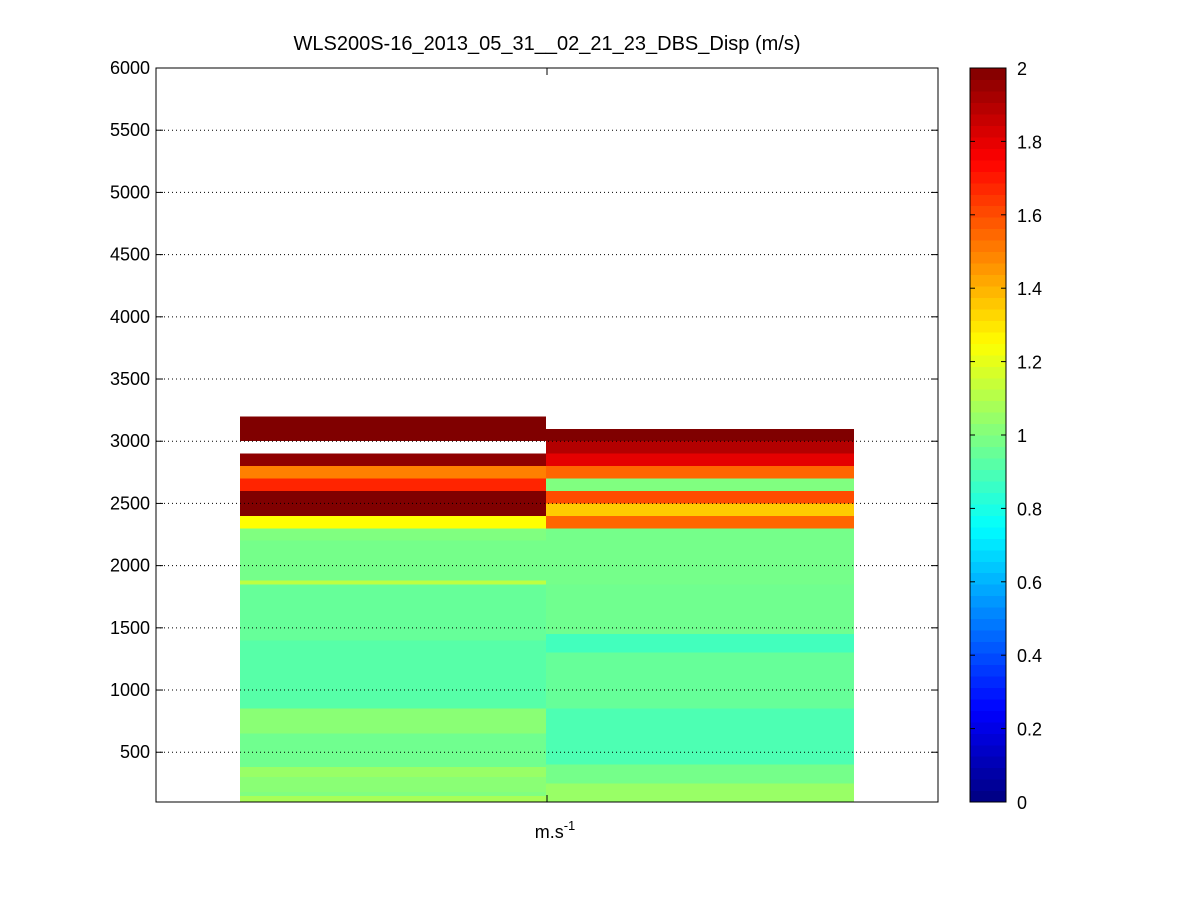 Image resolution: width=1201 pixels, height=901 pixels. I want to click on colorbar-tick-label: 1.8, so click(1029, 142).